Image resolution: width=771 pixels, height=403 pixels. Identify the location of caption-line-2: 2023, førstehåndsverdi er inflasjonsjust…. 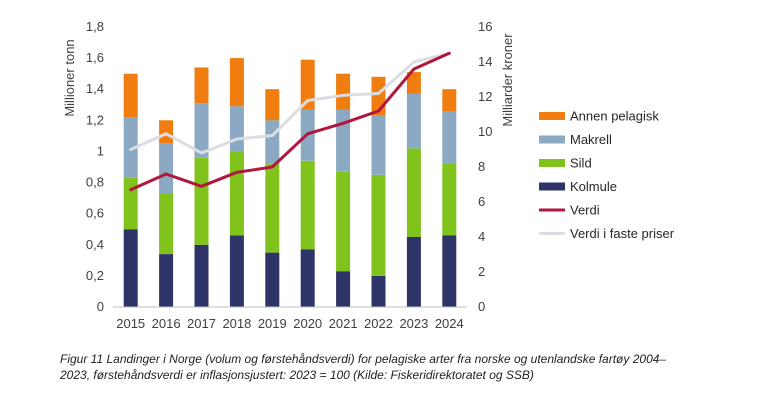
(297, 375).